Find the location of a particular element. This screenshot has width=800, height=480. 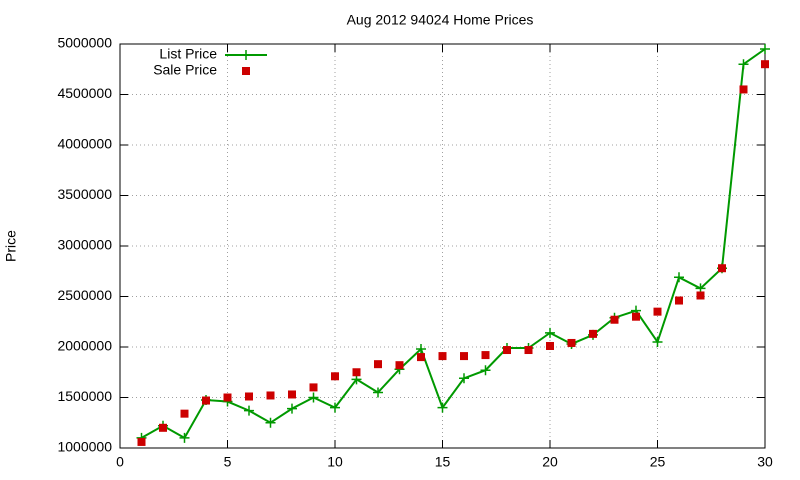

y-axis-label: Price is located at coordinates (11, 246).